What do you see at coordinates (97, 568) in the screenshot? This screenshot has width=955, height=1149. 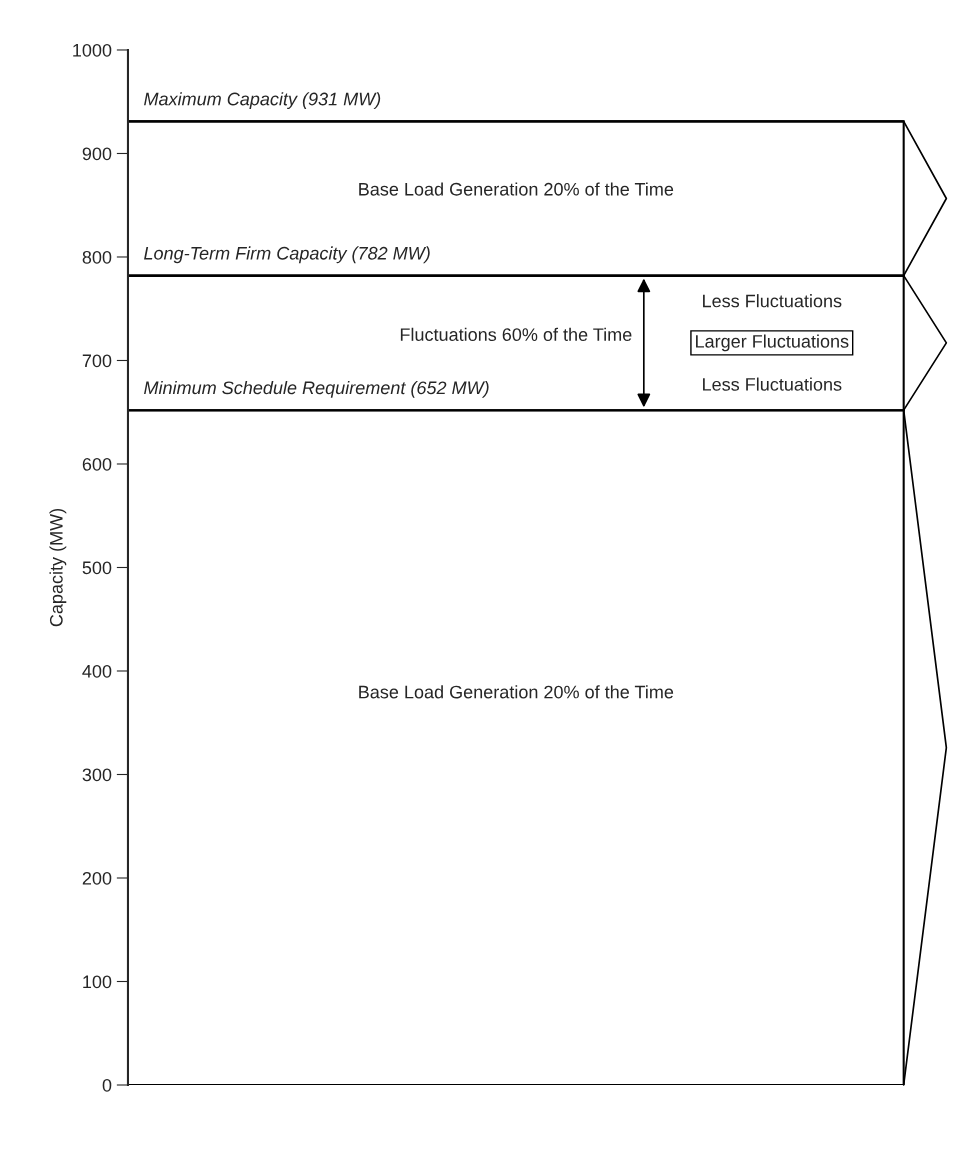 I see `y-tick-label: 500` at bounding box center [97, 568].